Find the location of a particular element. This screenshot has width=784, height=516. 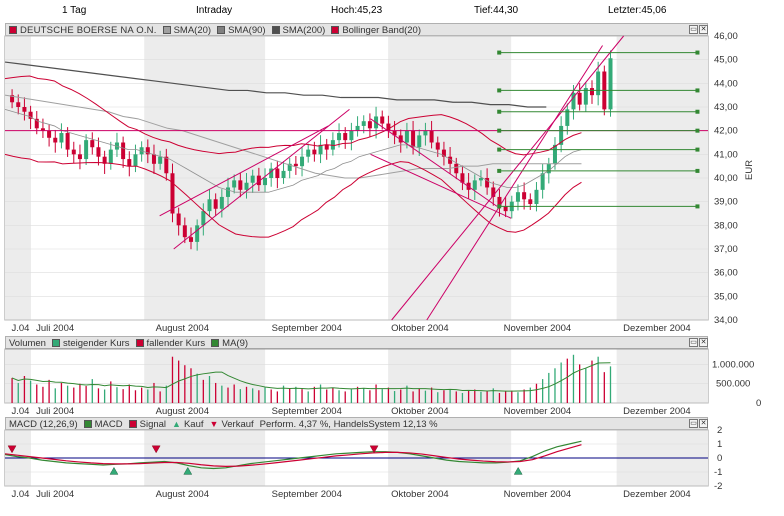

price-unit-label: EUR is located at coordinates (749, 170).